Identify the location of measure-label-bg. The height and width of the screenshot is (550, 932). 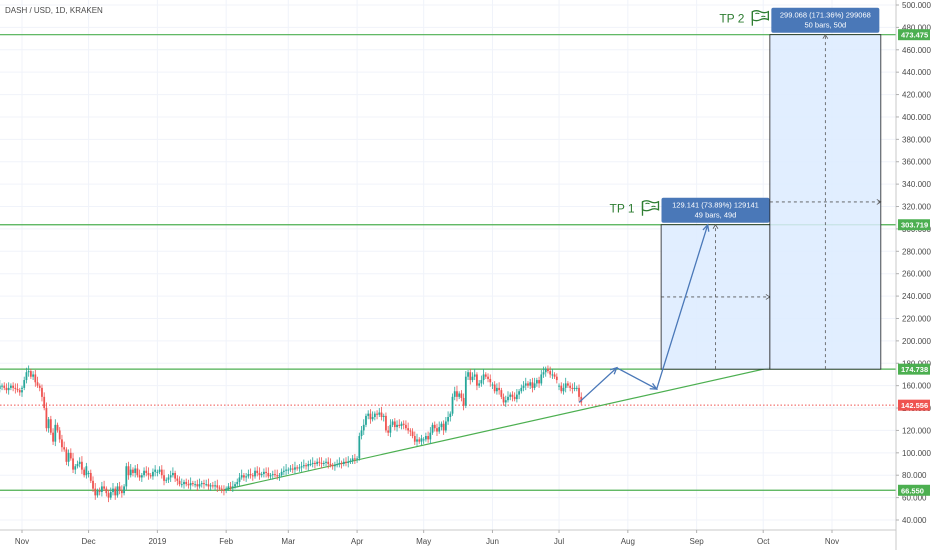
(715, 210).